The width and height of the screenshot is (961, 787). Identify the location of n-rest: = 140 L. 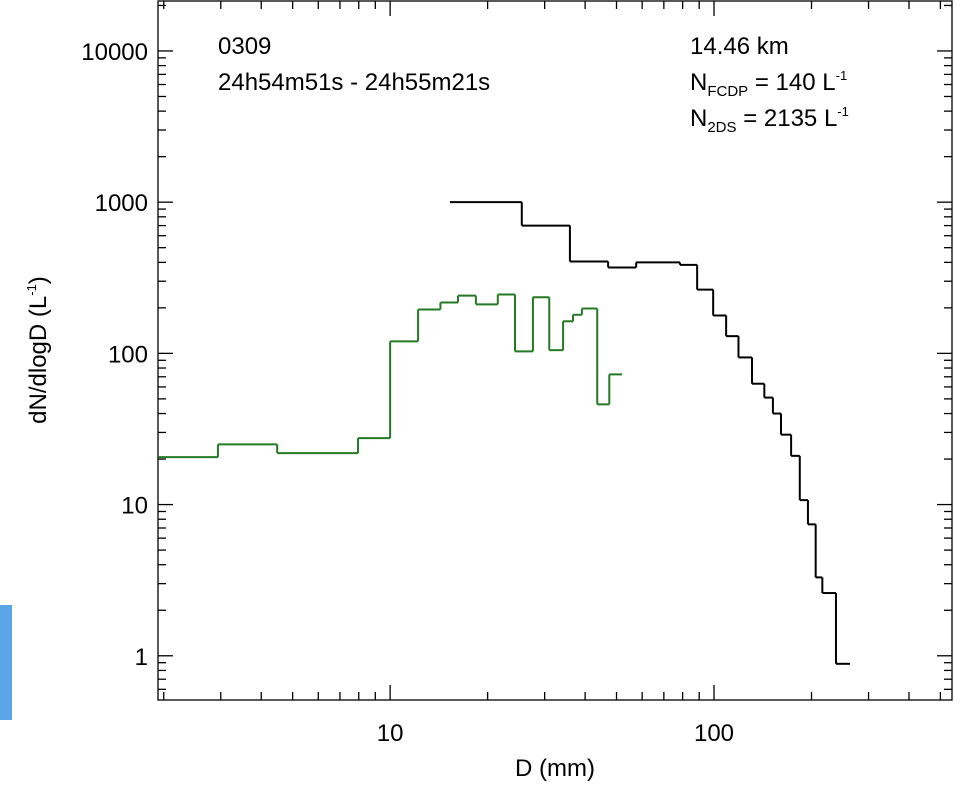
(791, 82).